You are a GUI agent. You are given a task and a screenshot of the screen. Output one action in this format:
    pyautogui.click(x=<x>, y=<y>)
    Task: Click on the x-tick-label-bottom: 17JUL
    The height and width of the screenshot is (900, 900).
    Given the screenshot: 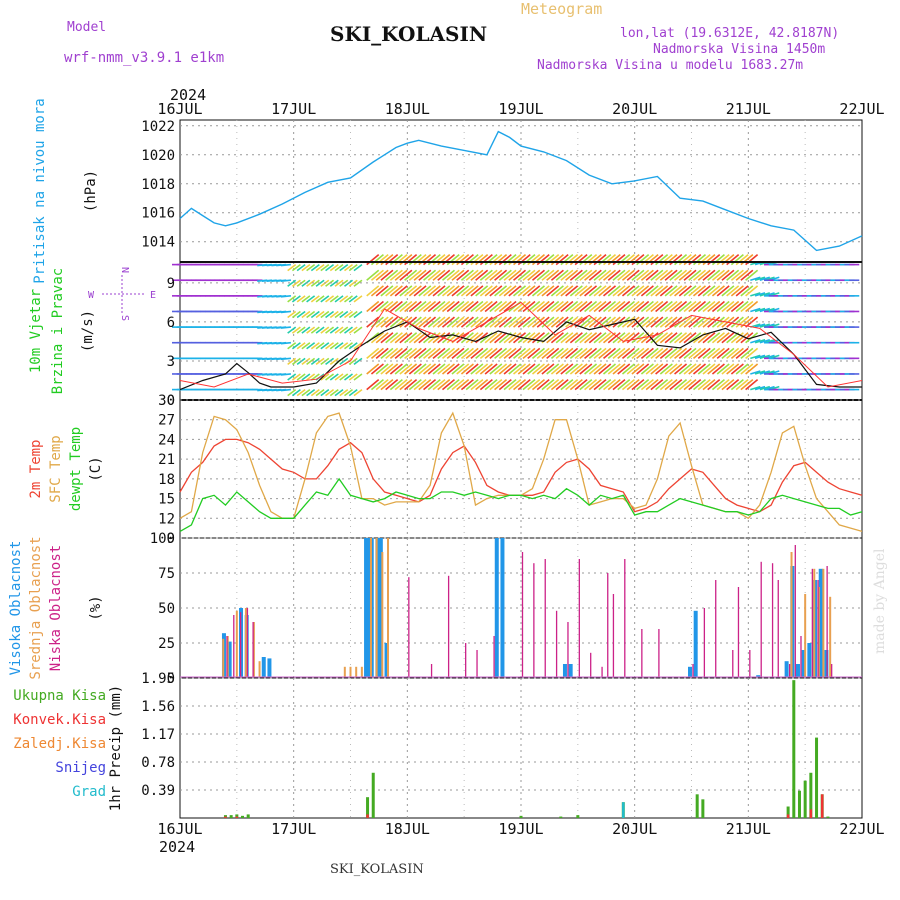 What is the action you would take?
    pyautogui.click(x=293, y=829)
    